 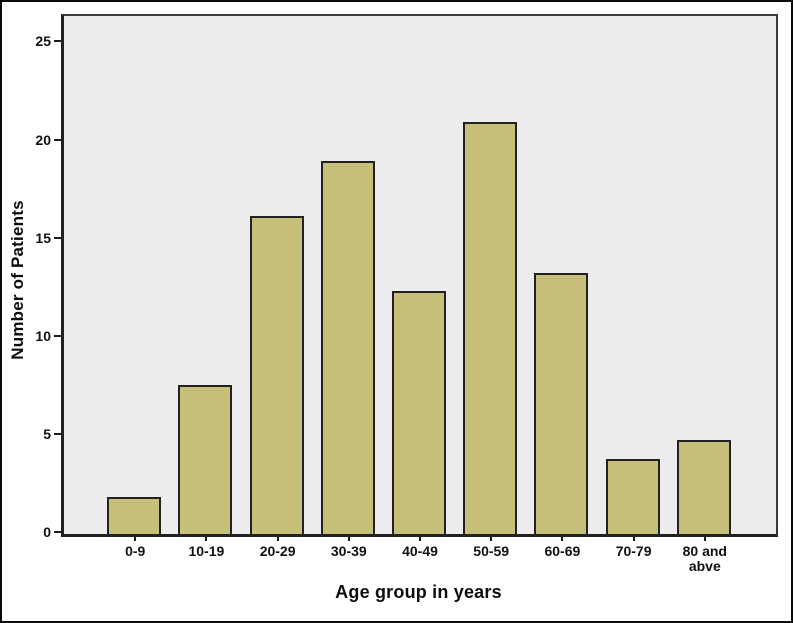 I want to click on y-tick-label: 20, so click(x=43, y=140).